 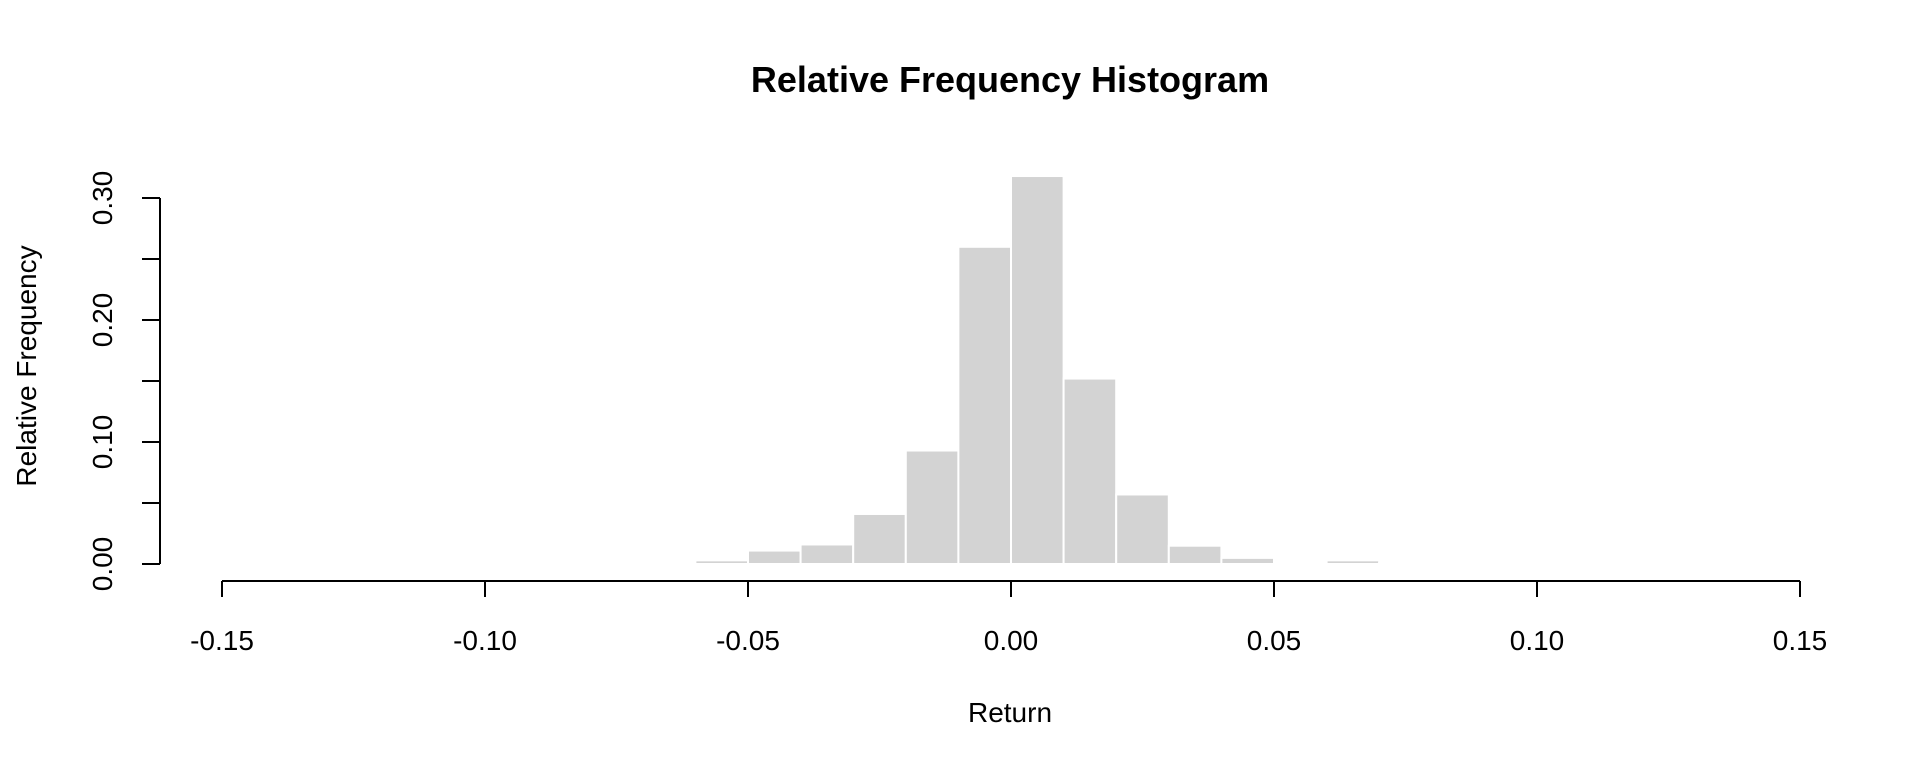 What do you see at coordinates (485, 640) in the screenshot?
I see `x-tick-label: -0.10` at bounding box center [485, 640].